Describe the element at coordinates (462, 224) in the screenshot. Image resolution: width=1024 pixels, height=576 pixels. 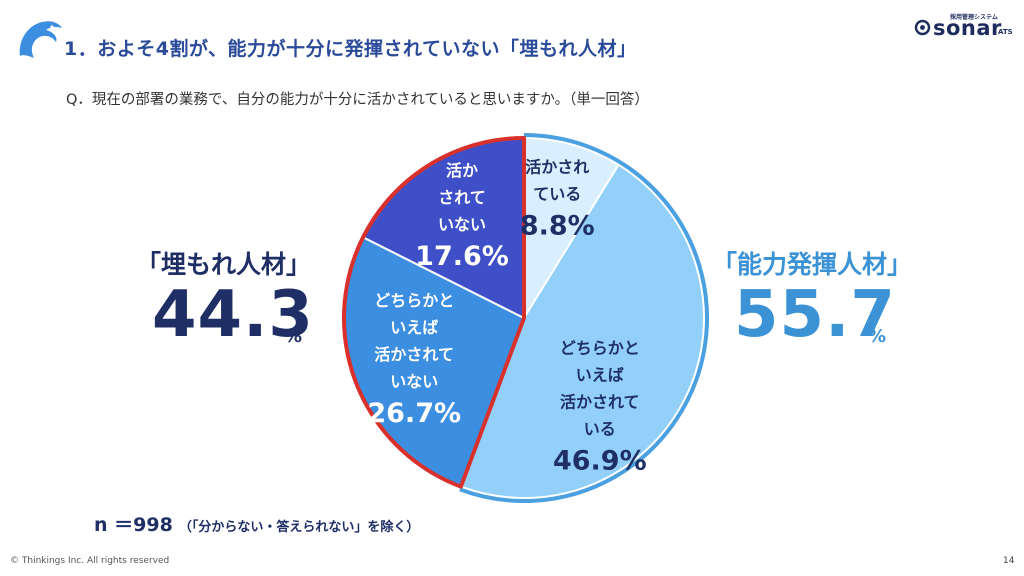
I see `slice-4-label-line-3: いない` at that location.